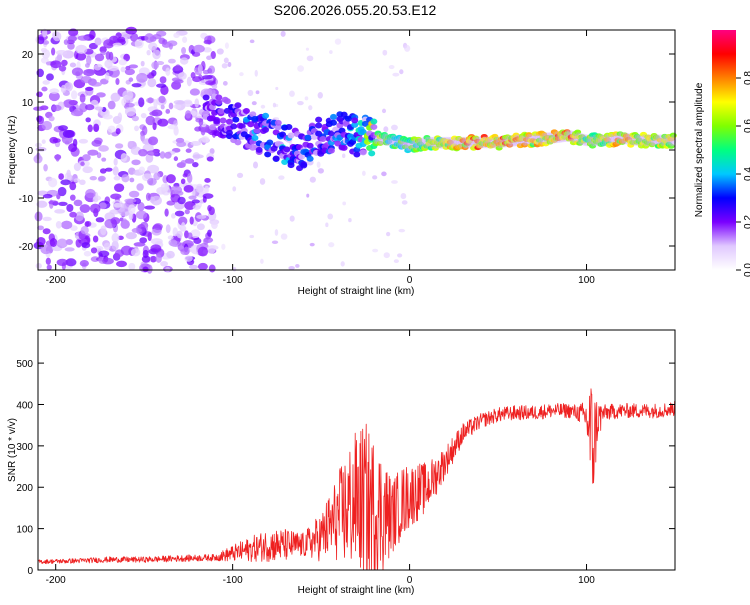 This screenshot has height=605, width=750. I want to click on snr-y-tick-label: 400, so click(24, 405).